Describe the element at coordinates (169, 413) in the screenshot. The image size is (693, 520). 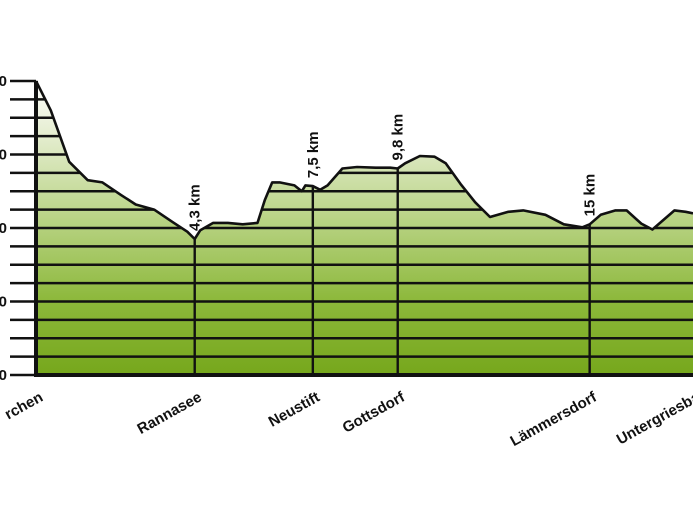
I see `place-label: Rannasee` at that location.